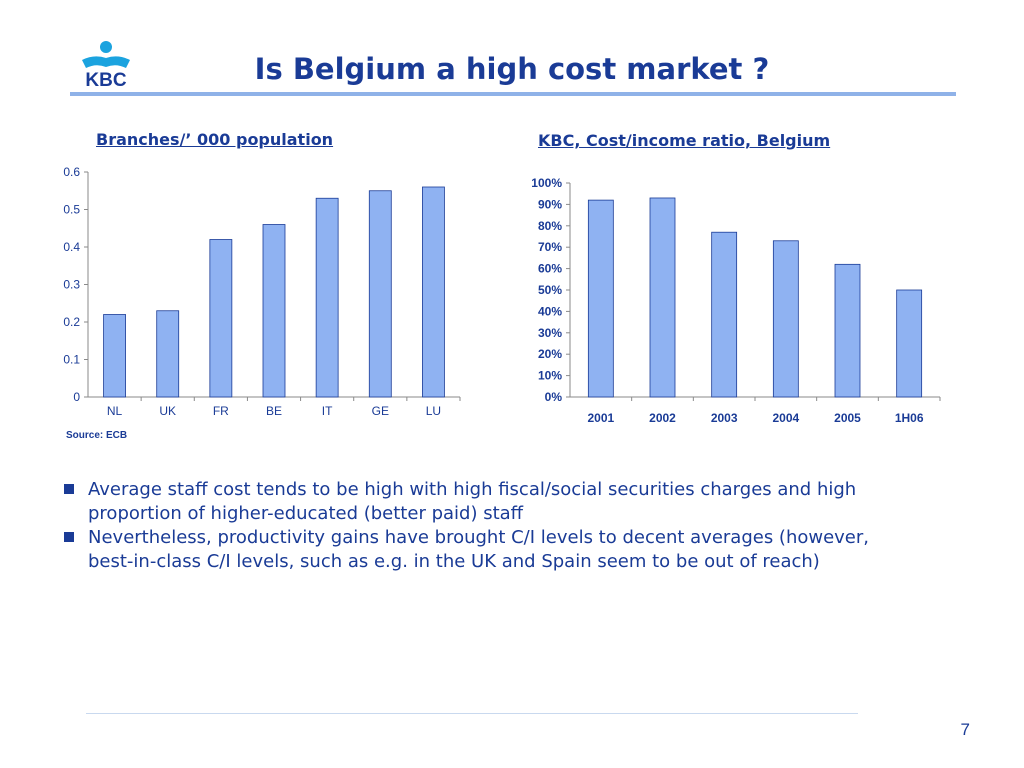  I want to click on chart2-bar-2001, so click(600, 298).